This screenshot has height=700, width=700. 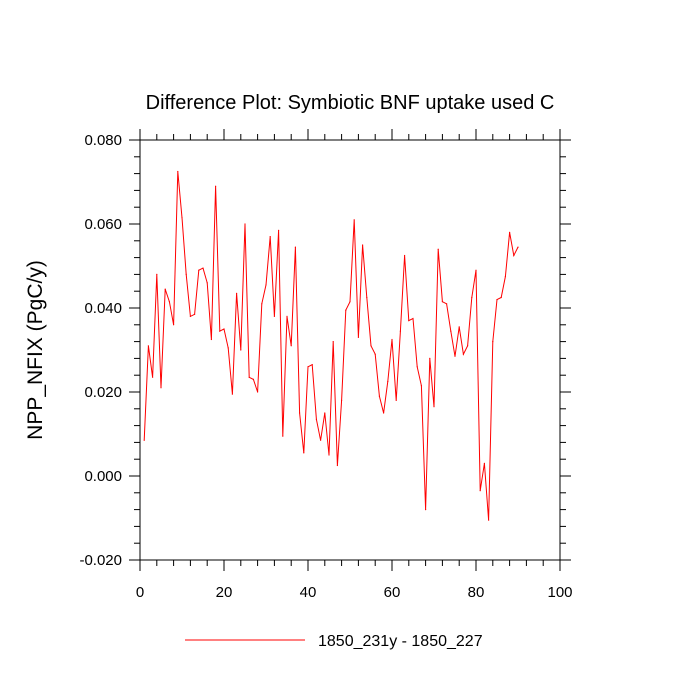 I want to click on y-tick-label: 0.060, so click(x=103, y=224).